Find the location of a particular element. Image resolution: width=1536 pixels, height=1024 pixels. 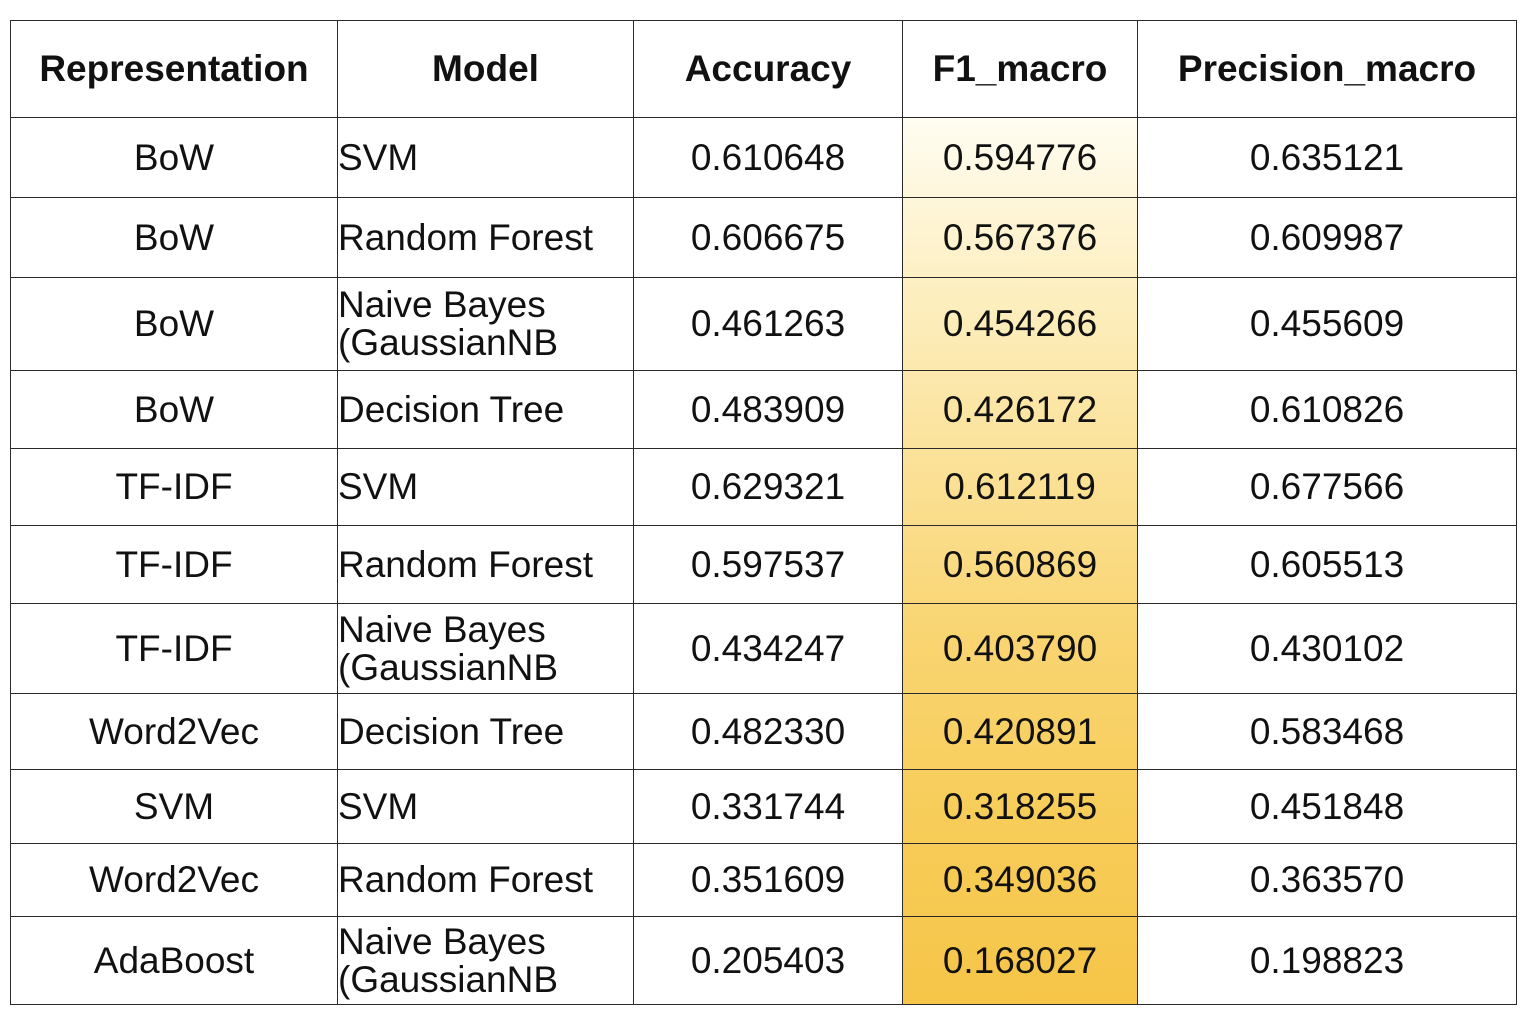

cell-precision-macro: 0.583468 is located at coordinates (1327, 731).